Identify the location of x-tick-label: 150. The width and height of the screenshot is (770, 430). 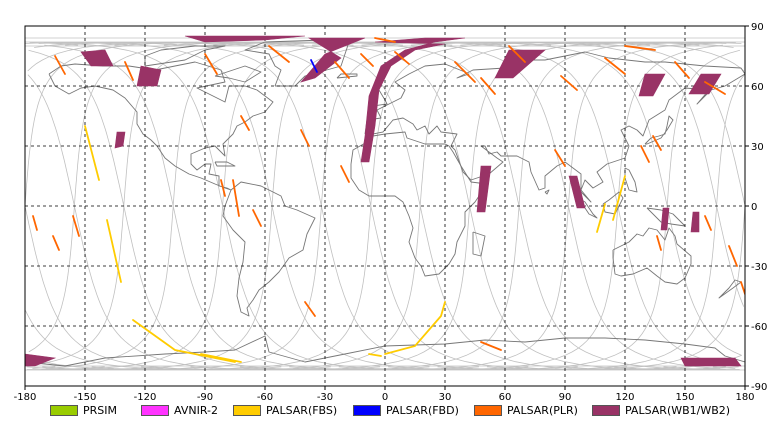
(684, 397).